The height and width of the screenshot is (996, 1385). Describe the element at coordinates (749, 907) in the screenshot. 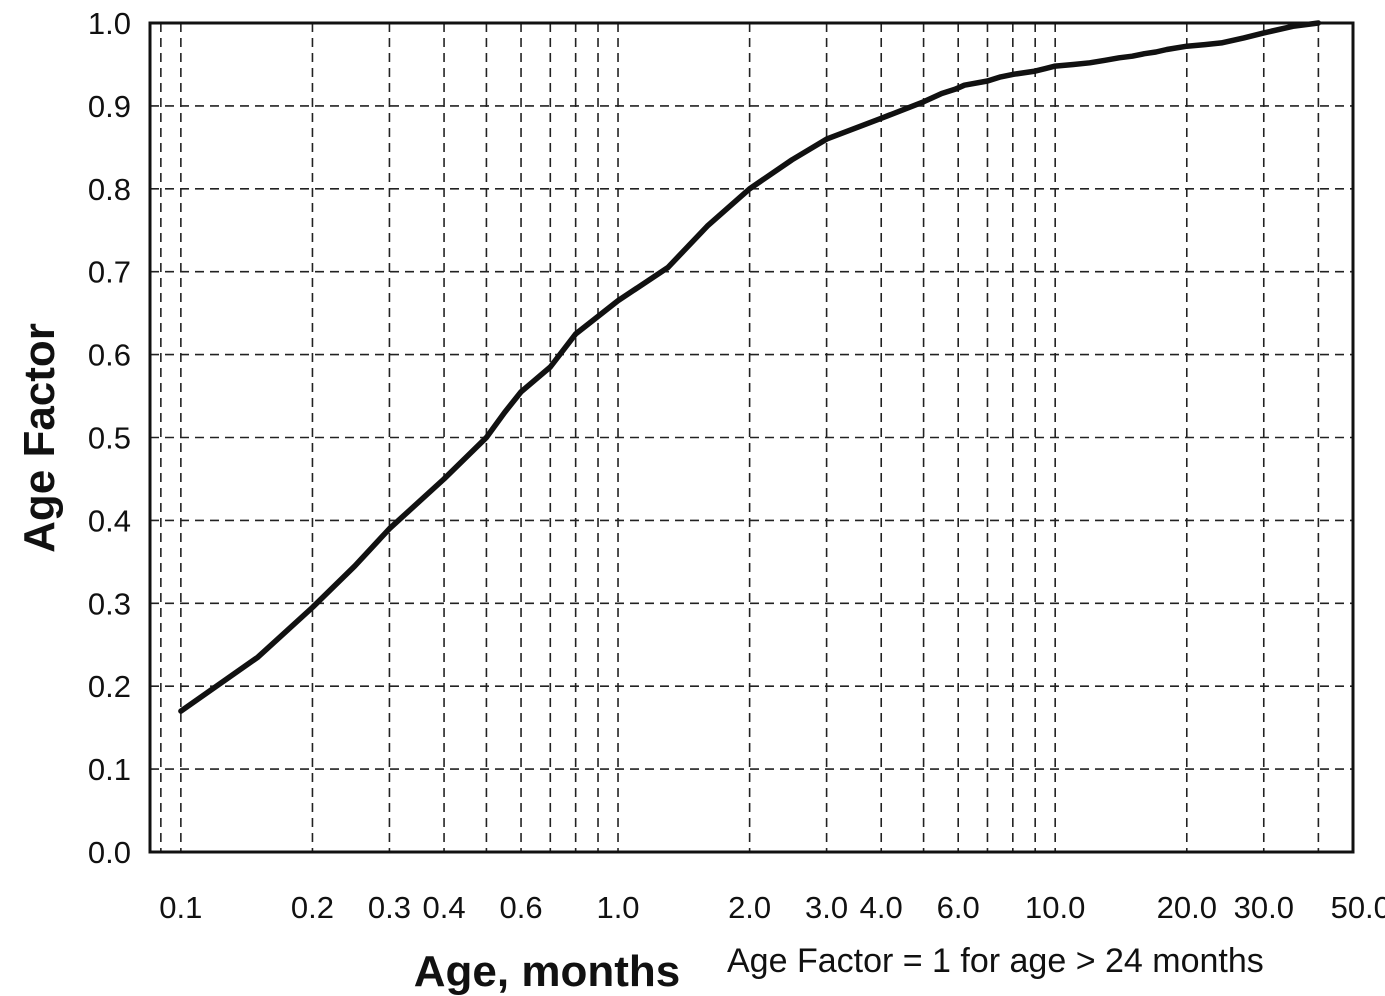

I see `x-tick-label: 2.0` at that location.